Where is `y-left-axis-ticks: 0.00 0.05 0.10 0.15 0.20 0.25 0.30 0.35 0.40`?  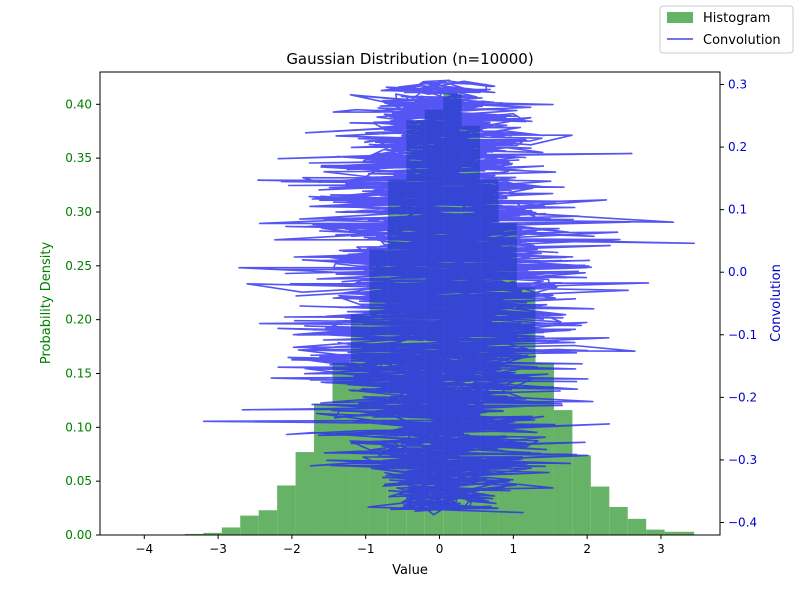
y-left-axis-ticks: 0.00 0.05 0.10 0.15 0.20 0.25 0.30 0.35 0.40 is located at coordinates (82, 319).